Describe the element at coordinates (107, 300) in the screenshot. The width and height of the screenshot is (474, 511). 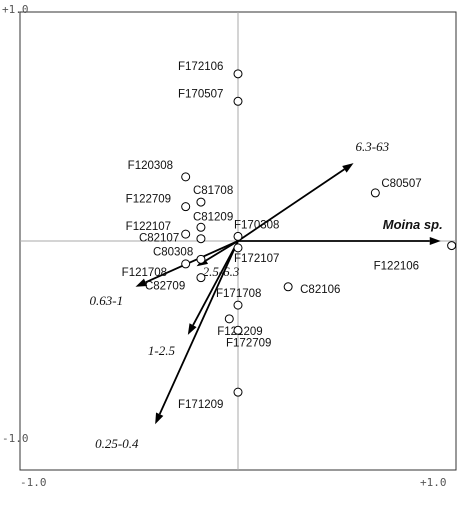
I see `vector-label: 0.63-1` at that location.